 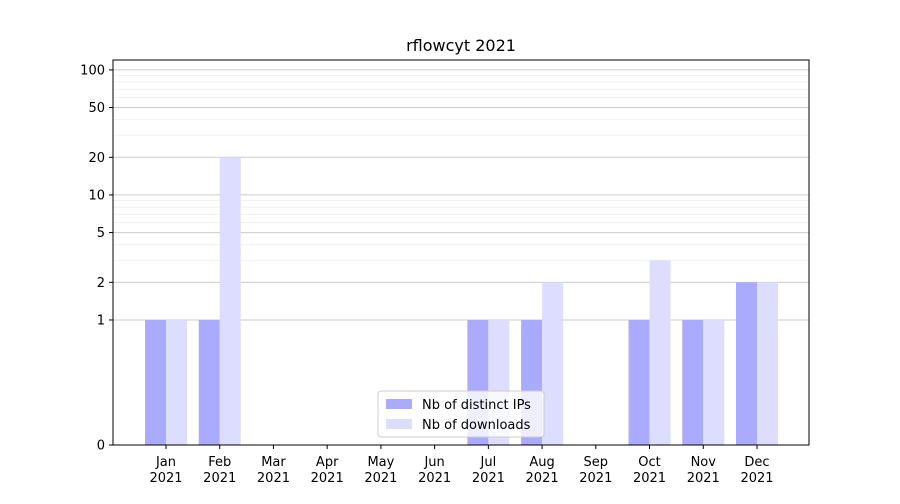 What do you see at coordinates (101, 320) in the screenshot?
I see `y-tick-label: 1` at bounding box center [101, 320].